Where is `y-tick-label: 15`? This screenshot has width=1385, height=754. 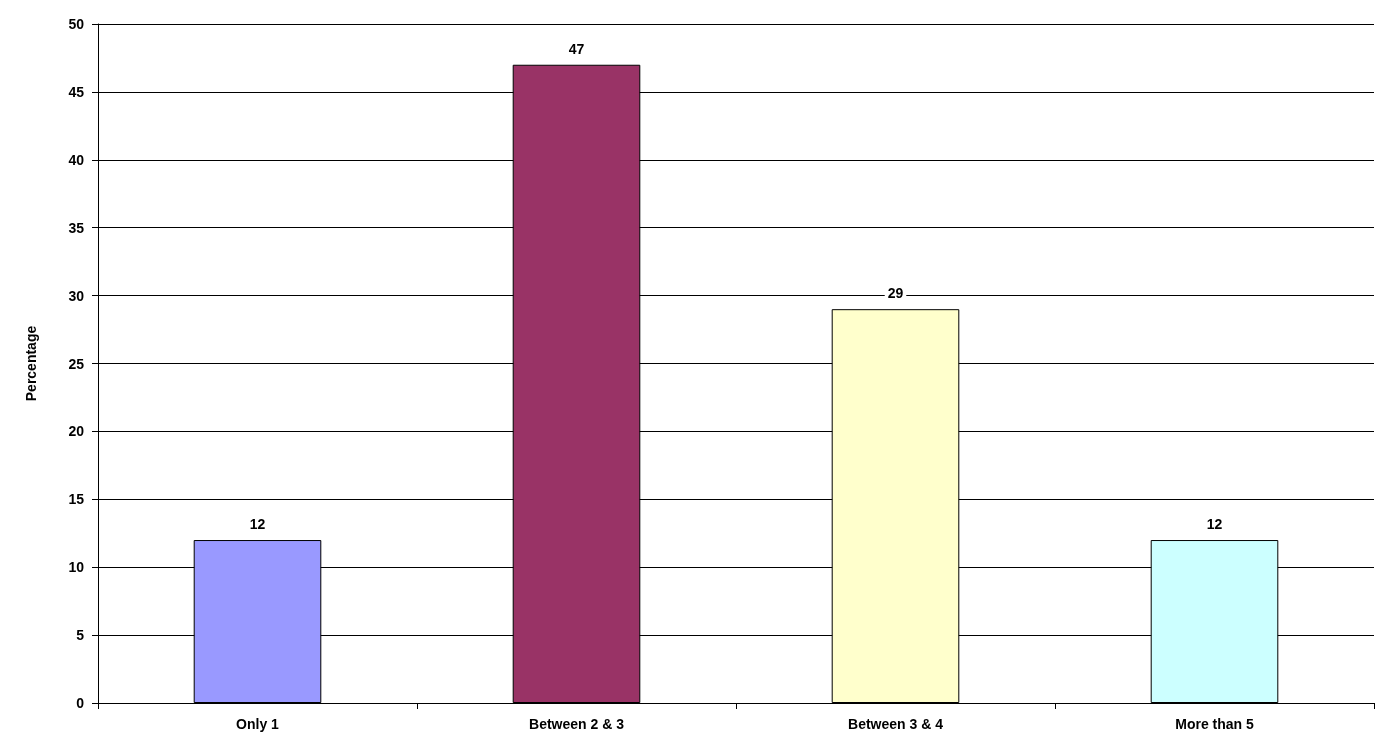
y-tick-label: 15 is located at coordinates (76, 499).